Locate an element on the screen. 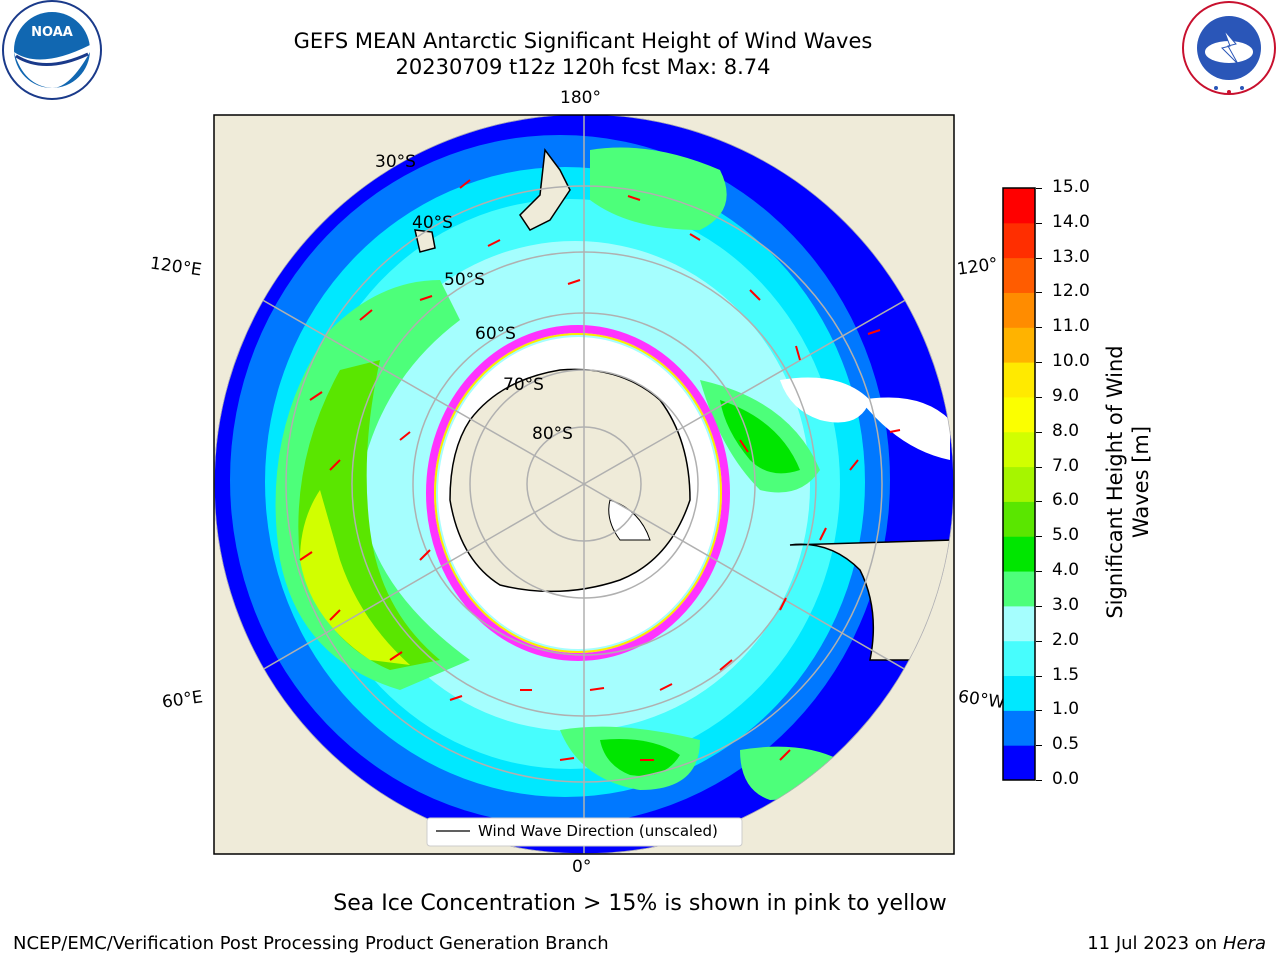 Image resolution: width=1280 pixels, height=960 pixels. chart-subtitle: 20230709 t12z 120h fcst Max: 8.74 is located at coordinates (583, 67).